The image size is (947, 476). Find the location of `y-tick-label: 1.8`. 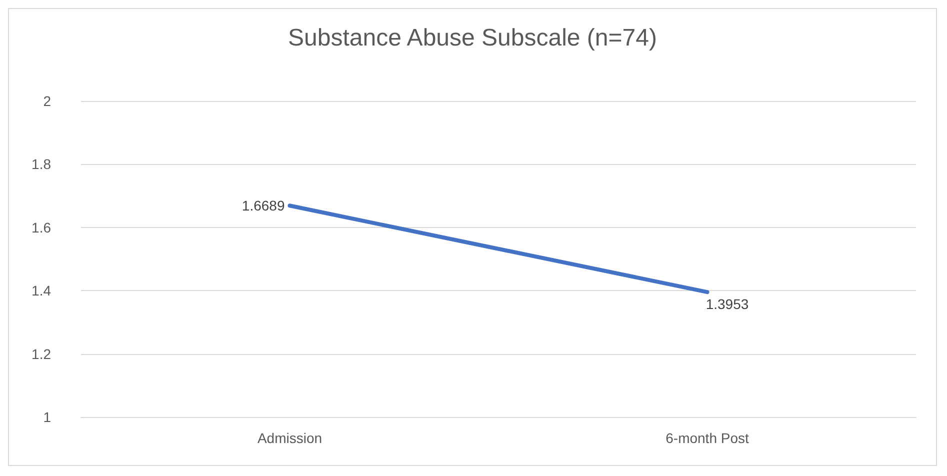

y-tick-label: 1.8 is located at coordinates (42, 164).